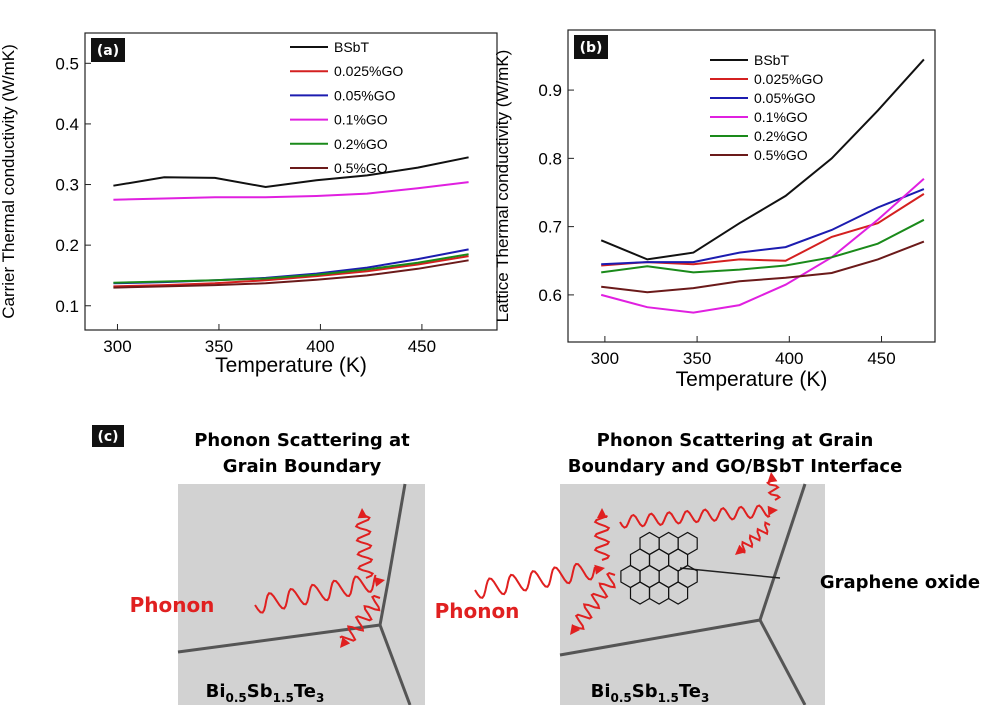  I want to click on diagram-title: Boundary and GO/BSbT Interface, so click(735, 466).